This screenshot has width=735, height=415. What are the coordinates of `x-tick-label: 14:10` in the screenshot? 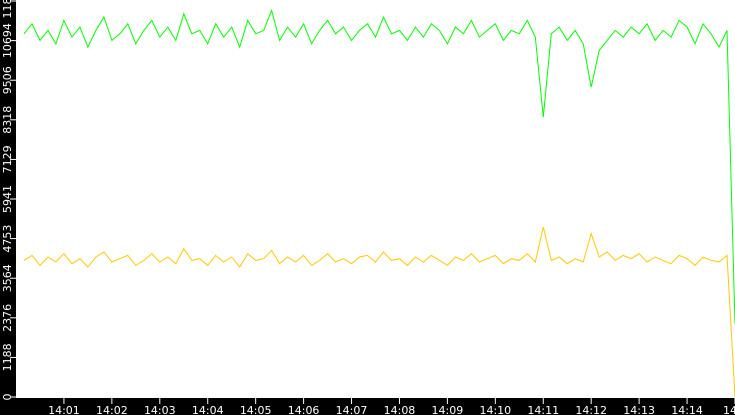 It's located at (495, 409).